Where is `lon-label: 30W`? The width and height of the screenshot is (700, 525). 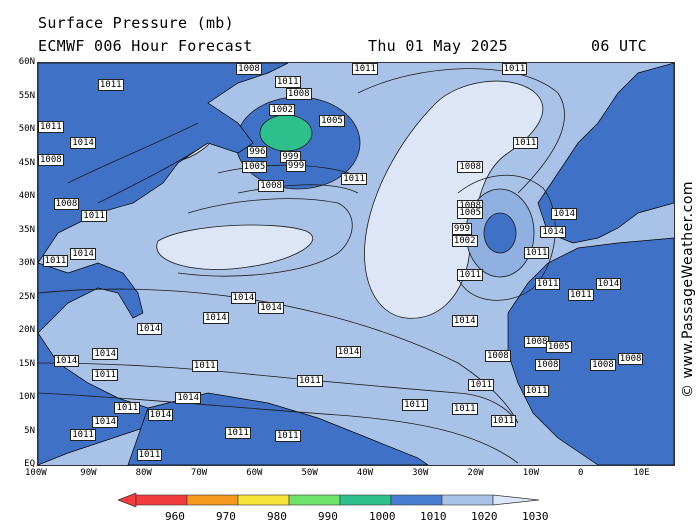 lon-label: 30W is located at coordinates (420, 473).